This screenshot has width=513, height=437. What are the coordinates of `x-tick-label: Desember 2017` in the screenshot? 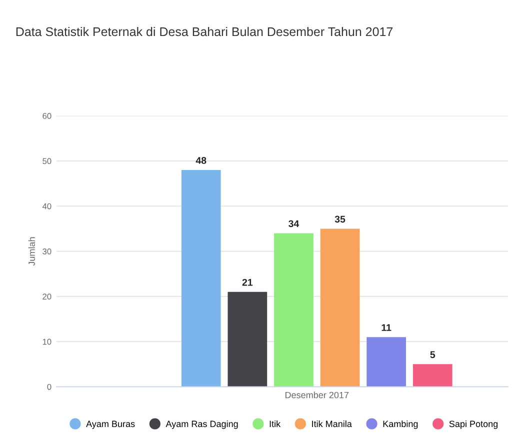 It's located at (317, 395).